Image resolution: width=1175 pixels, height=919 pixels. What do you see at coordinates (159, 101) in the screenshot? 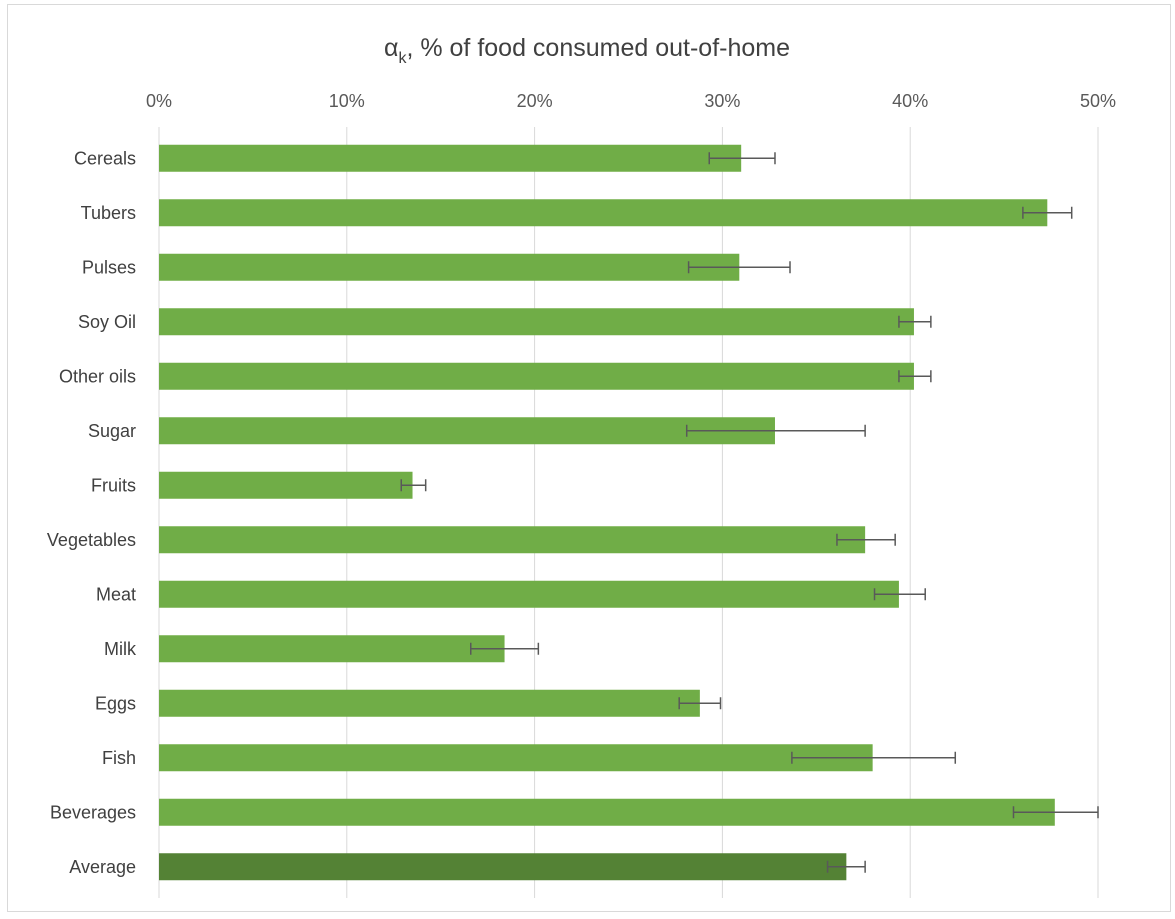
I see `x-tick-label: 0%` at bounding box center [159, 101].